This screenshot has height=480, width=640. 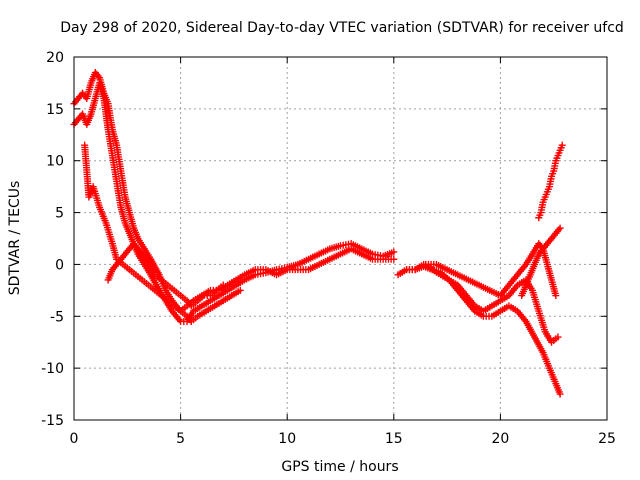 What do you see at coordinates (394, 439) in the screenshot?
I see `x-tick-label: 15` at bounding box center [394, 439].